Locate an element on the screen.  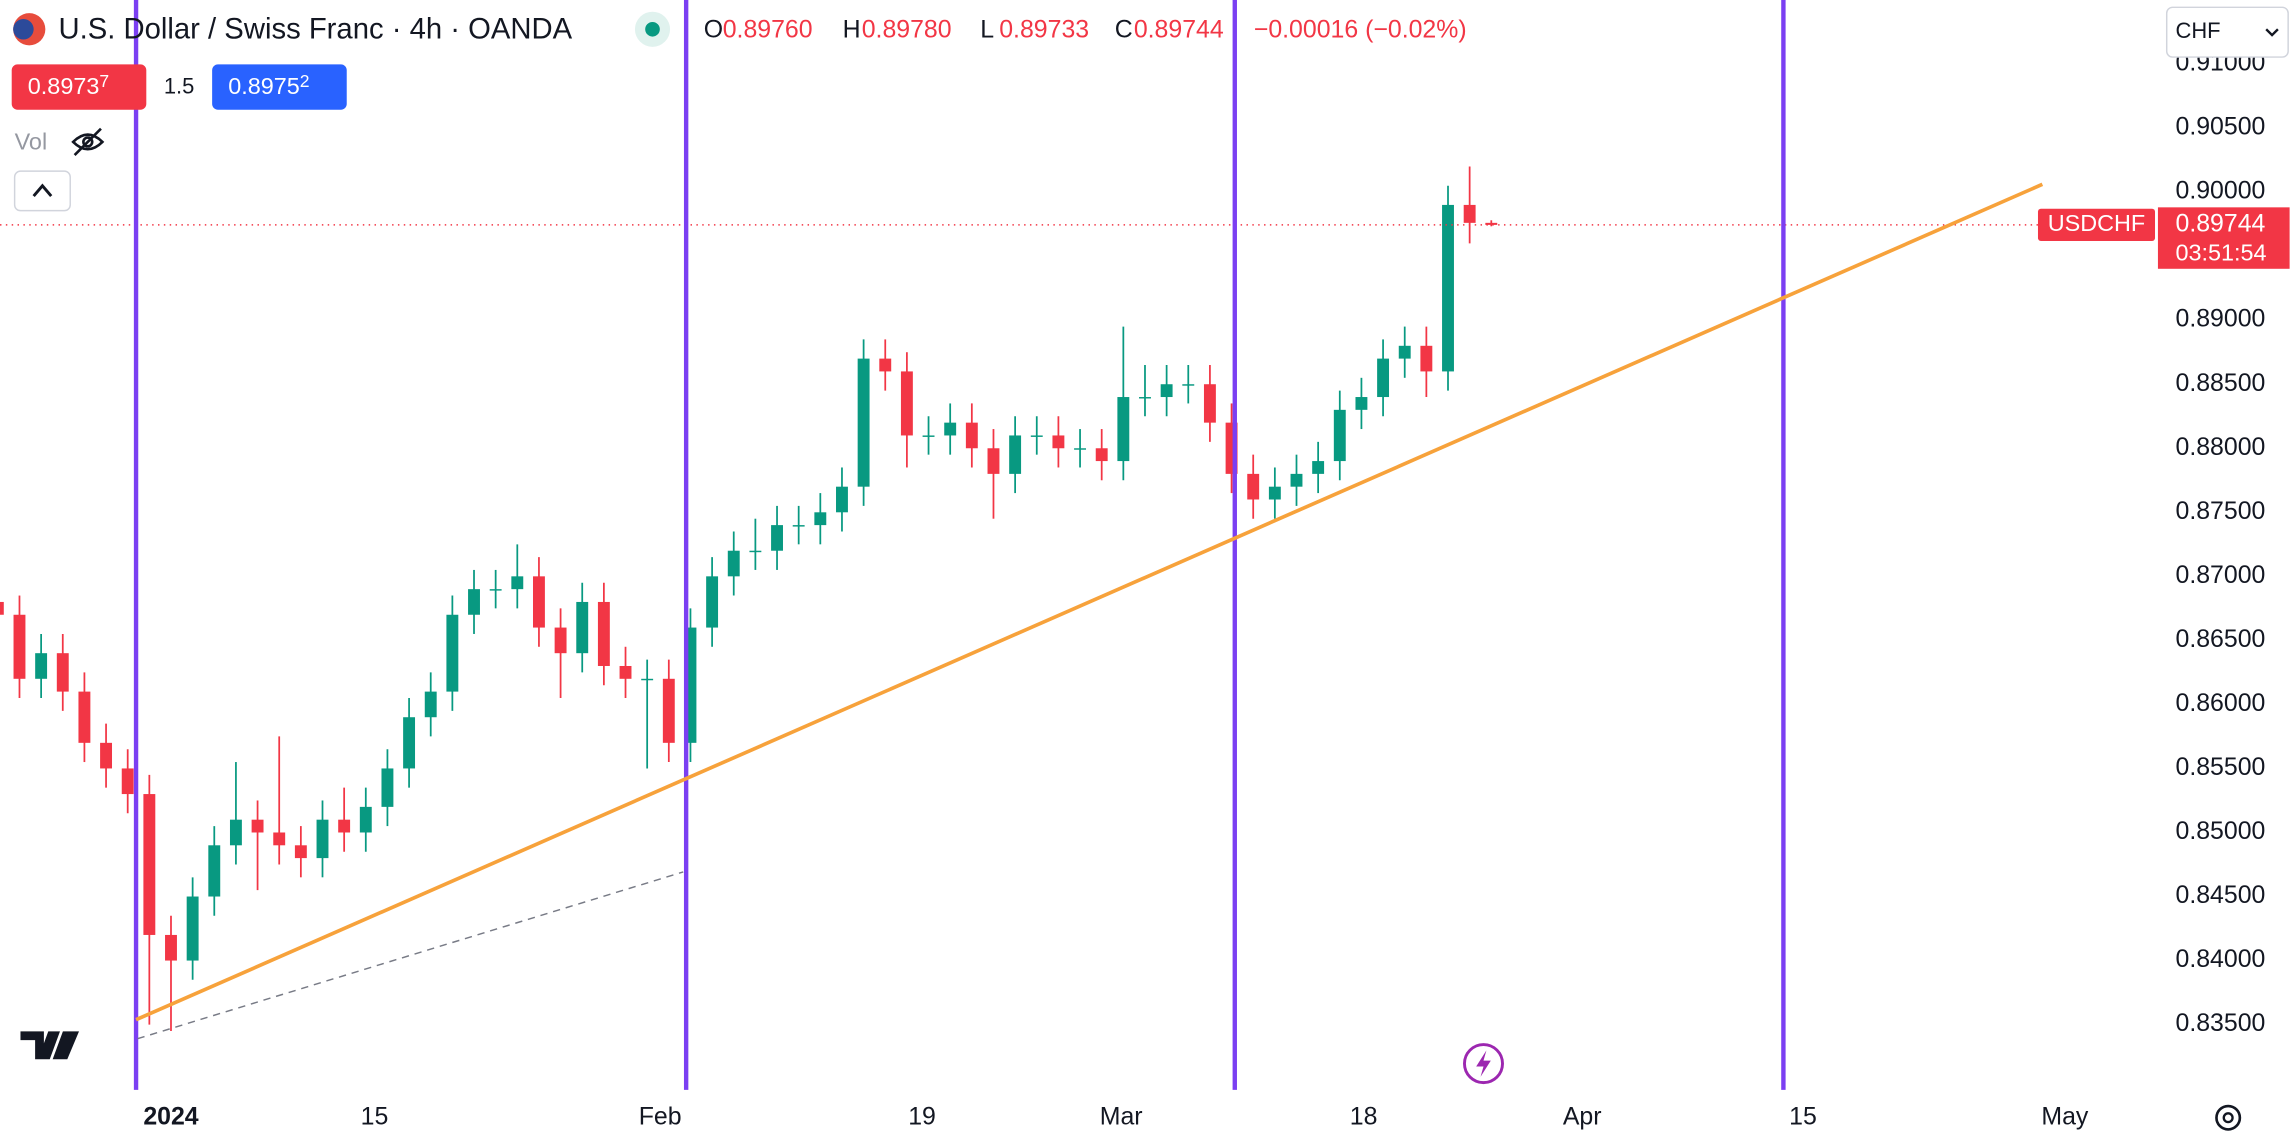
symbol-title: U.S. Dollar / Swiss Franc · 4h · OANDA is located at coordinates (316, 29).